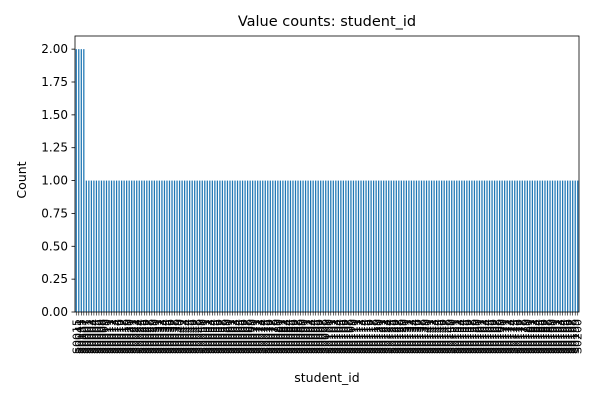 Image resolution: width=600 pixels, height=400 pixels. What do you see at coordinates (212, 336) in the screenshot?
I see `x-tick-label: S0054` at bounding box center [212, 336].